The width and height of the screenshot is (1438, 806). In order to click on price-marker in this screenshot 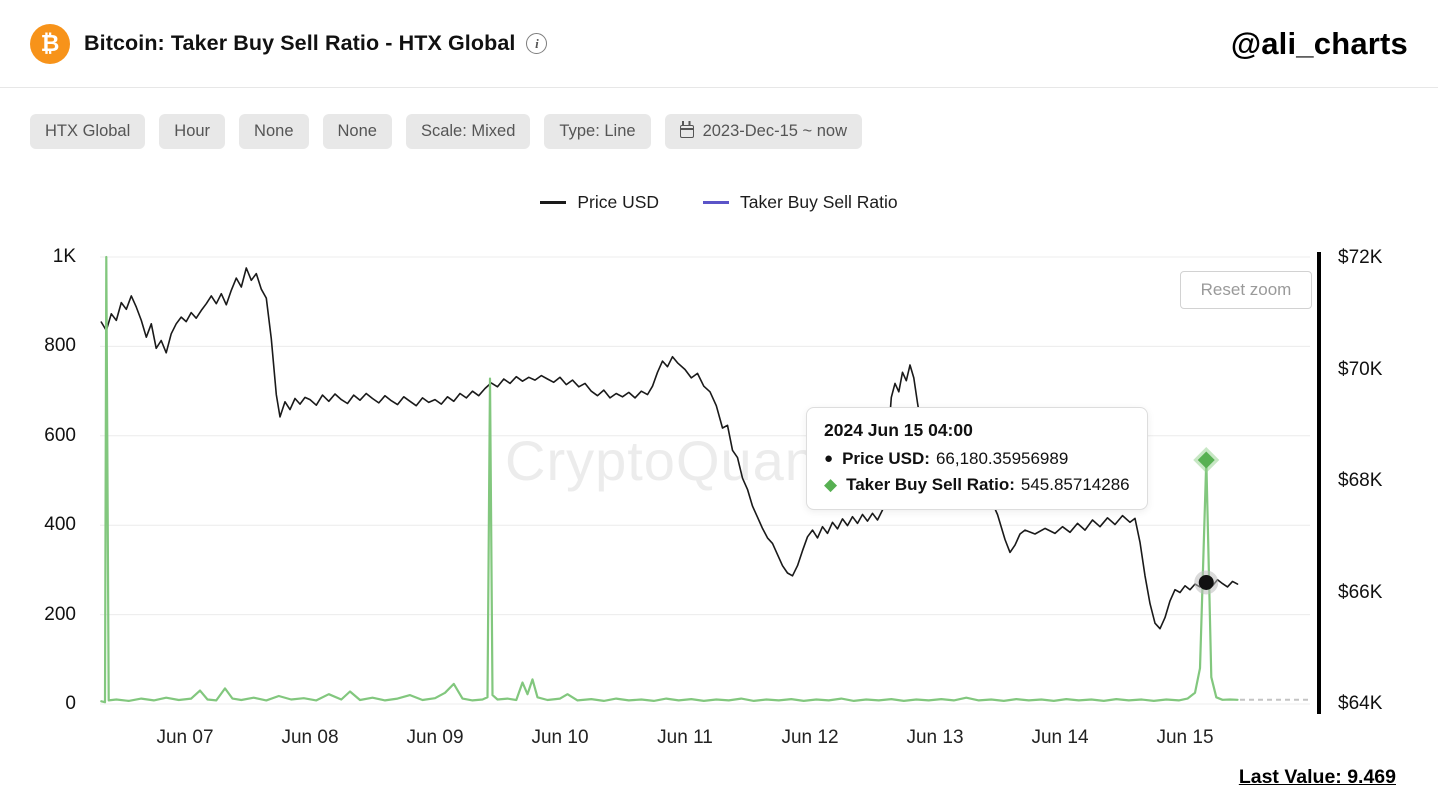, I will do `click(1206, 582)`.